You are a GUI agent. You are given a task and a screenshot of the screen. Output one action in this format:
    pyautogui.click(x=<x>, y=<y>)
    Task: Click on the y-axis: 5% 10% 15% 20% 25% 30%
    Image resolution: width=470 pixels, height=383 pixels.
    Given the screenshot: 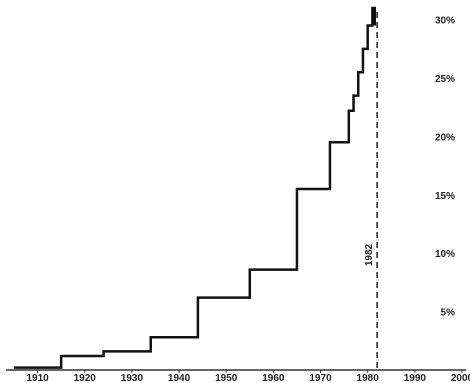 What is the action you would take?
    pyautogui.click(x=445, y=167)
    